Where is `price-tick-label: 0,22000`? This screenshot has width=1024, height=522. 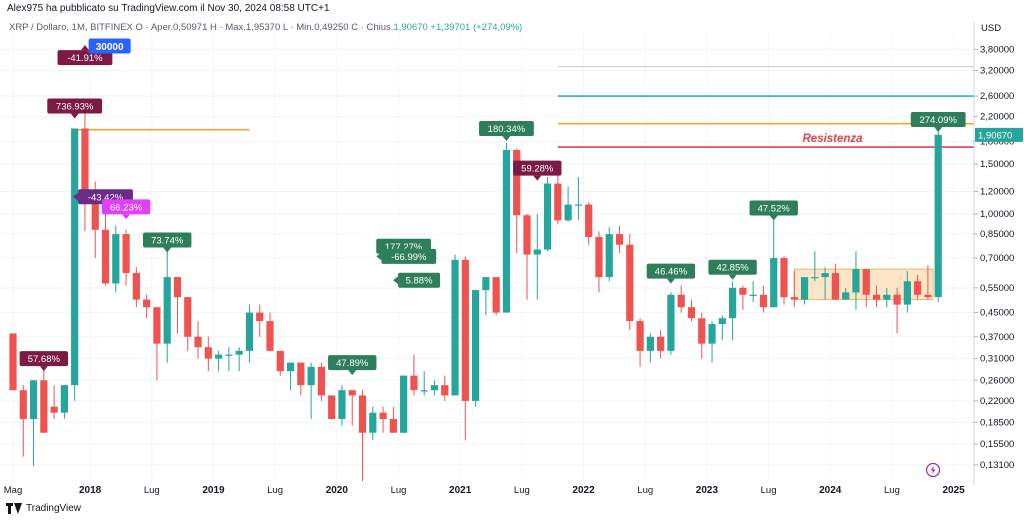 price-tick-label: 0,22000 is located at coordinates (997, 401).